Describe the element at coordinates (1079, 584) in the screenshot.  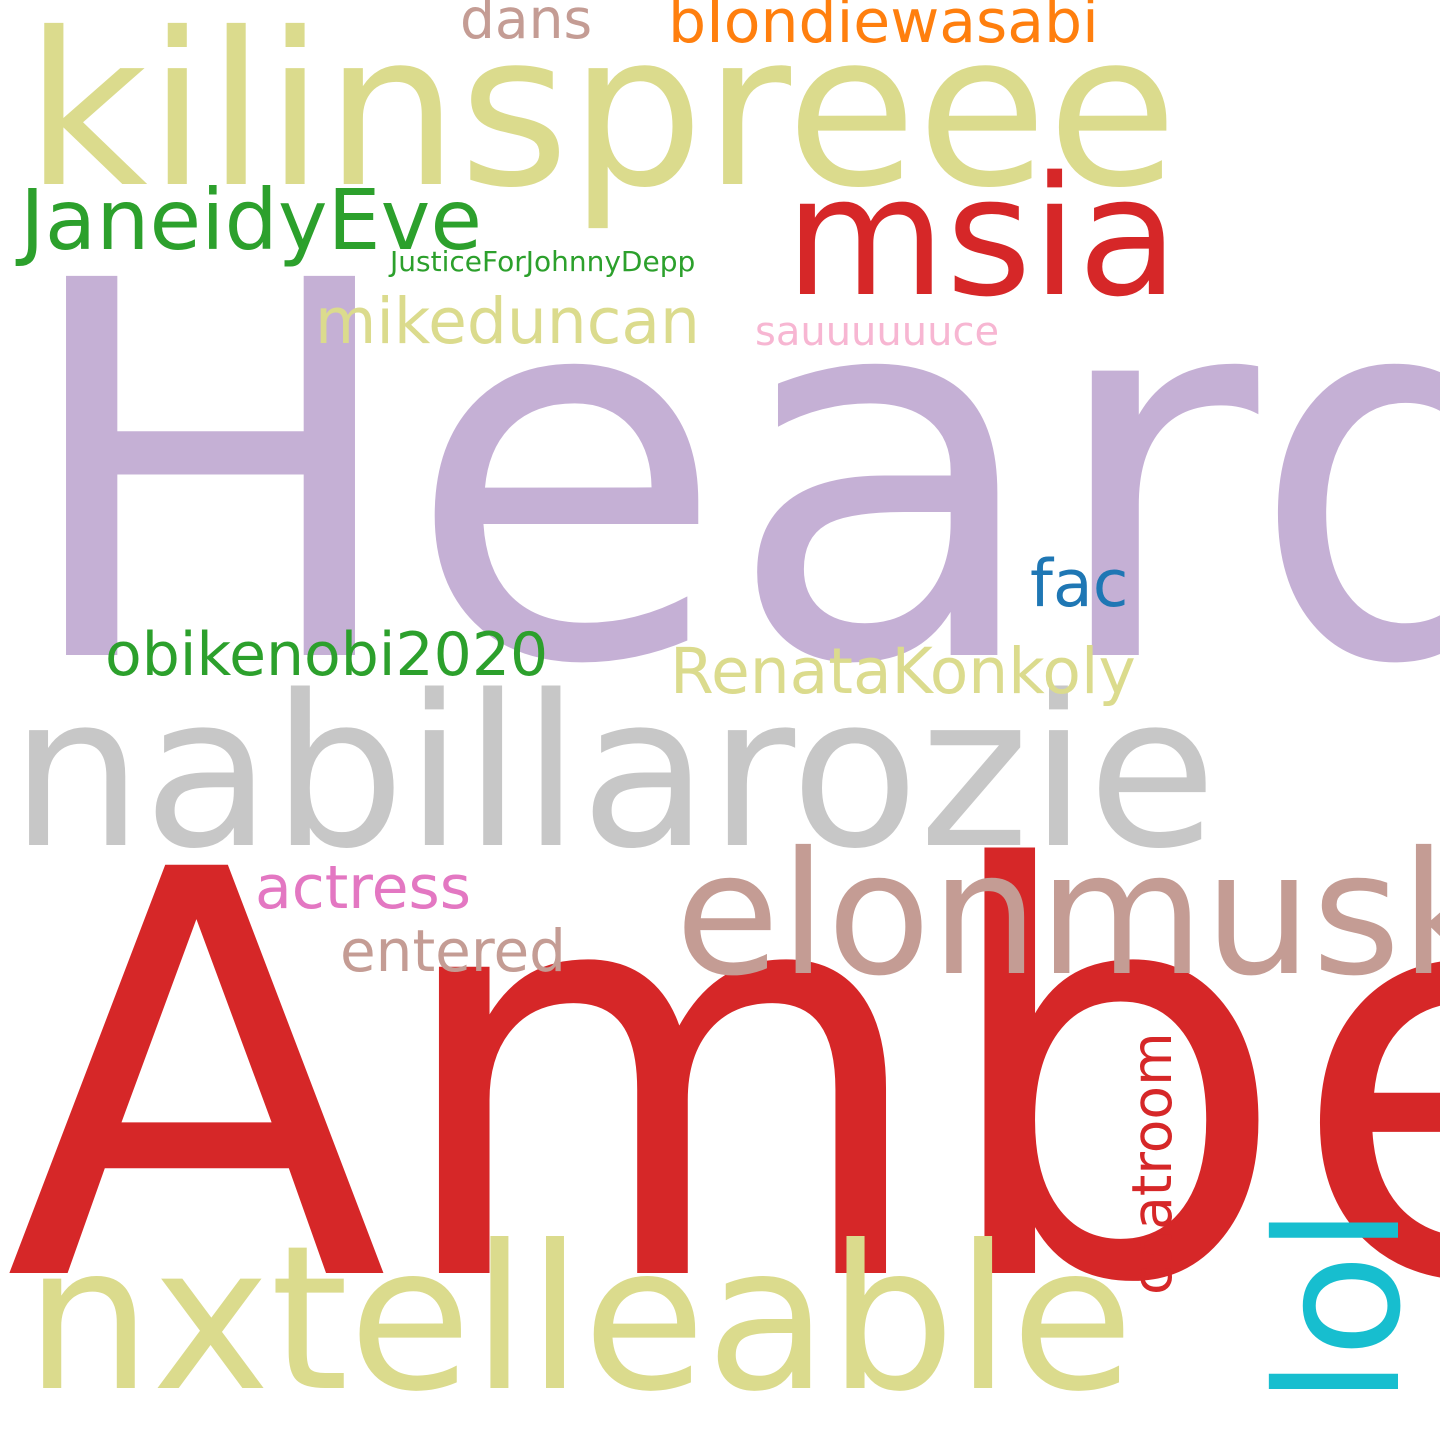
I see `word-fac: fac` at that location.